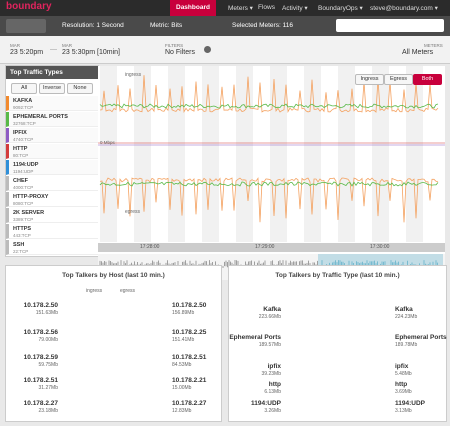 The image size is (450, 426). I want to click on traffic-type-item: 2K SERVER 3389:TCP, so click(52, 215).